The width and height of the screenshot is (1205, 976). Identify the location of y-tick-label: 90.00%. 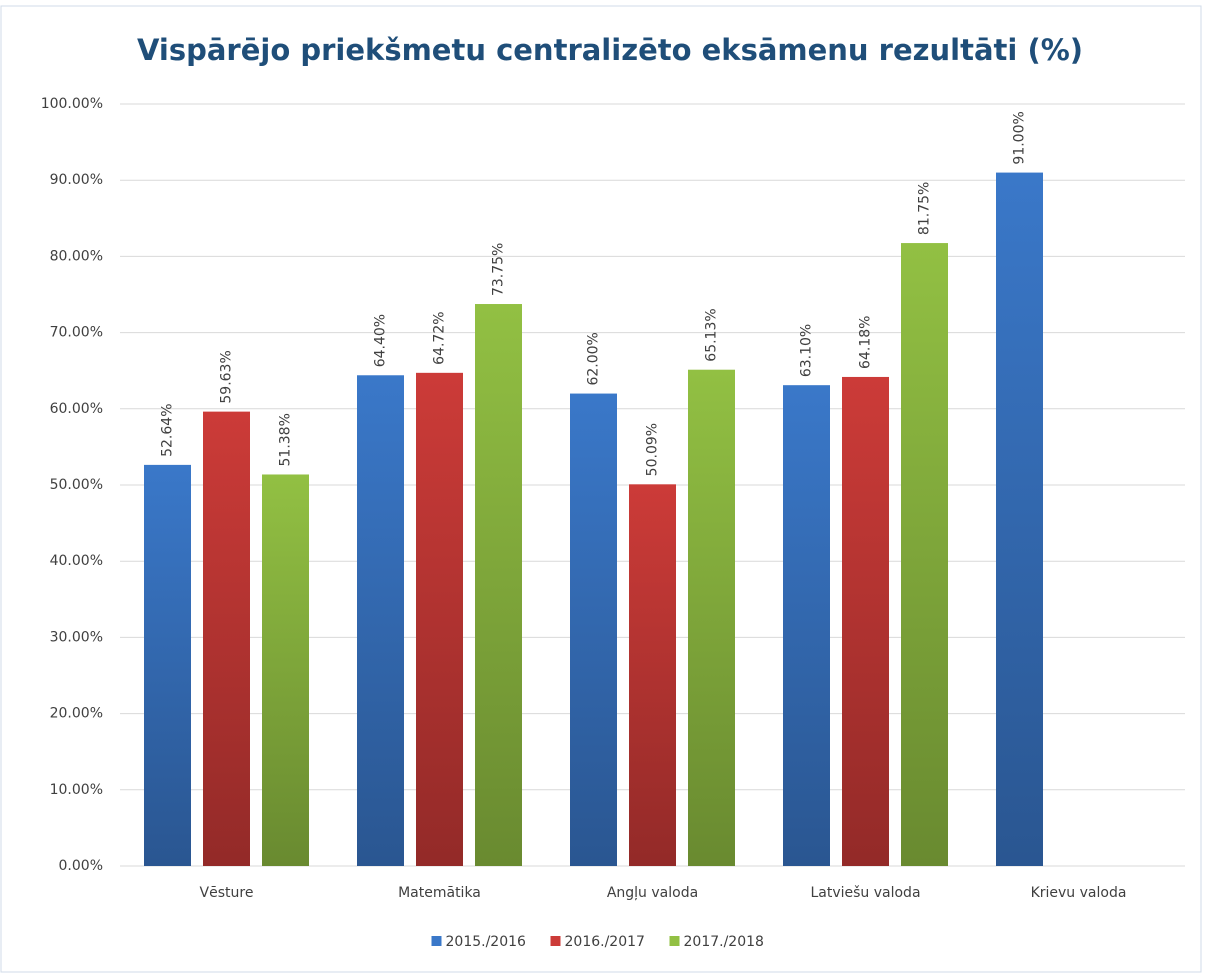
(76, 180).